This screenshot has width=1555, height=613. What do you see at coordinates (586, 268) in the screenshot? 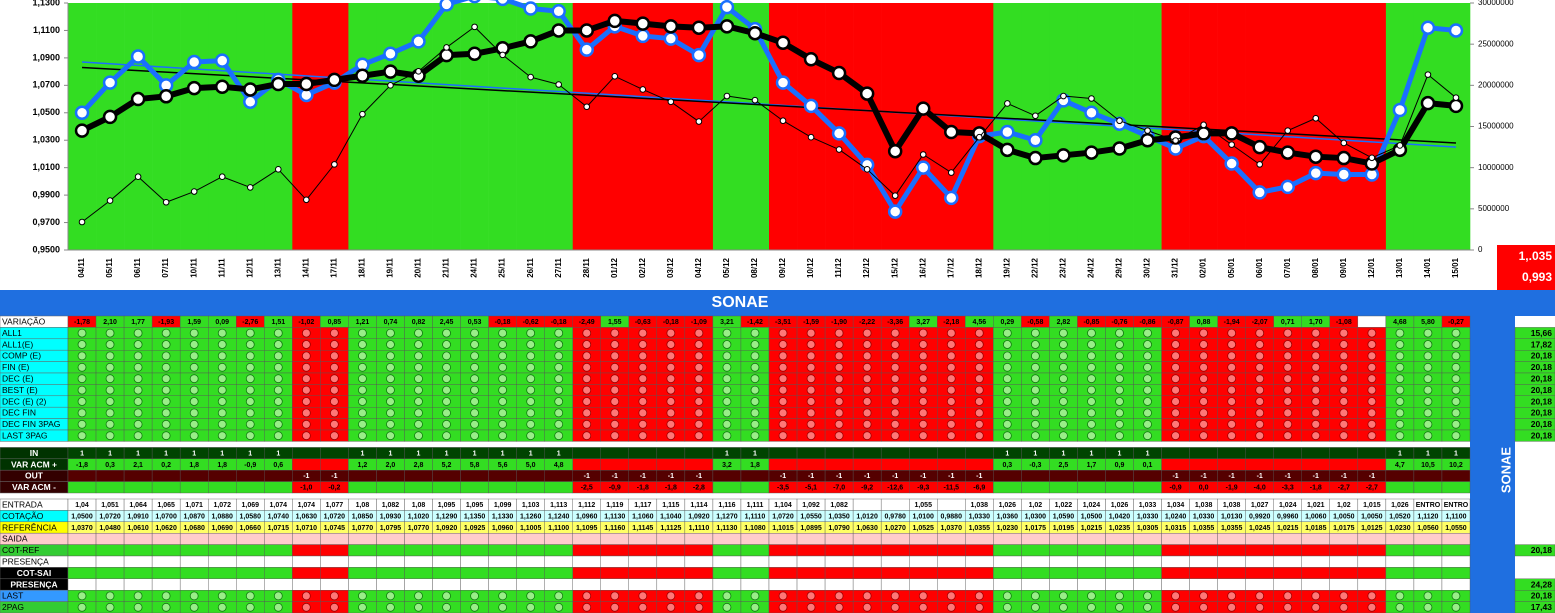
I see `x-tick-label: 28/11` at bounding box center [586, 268].